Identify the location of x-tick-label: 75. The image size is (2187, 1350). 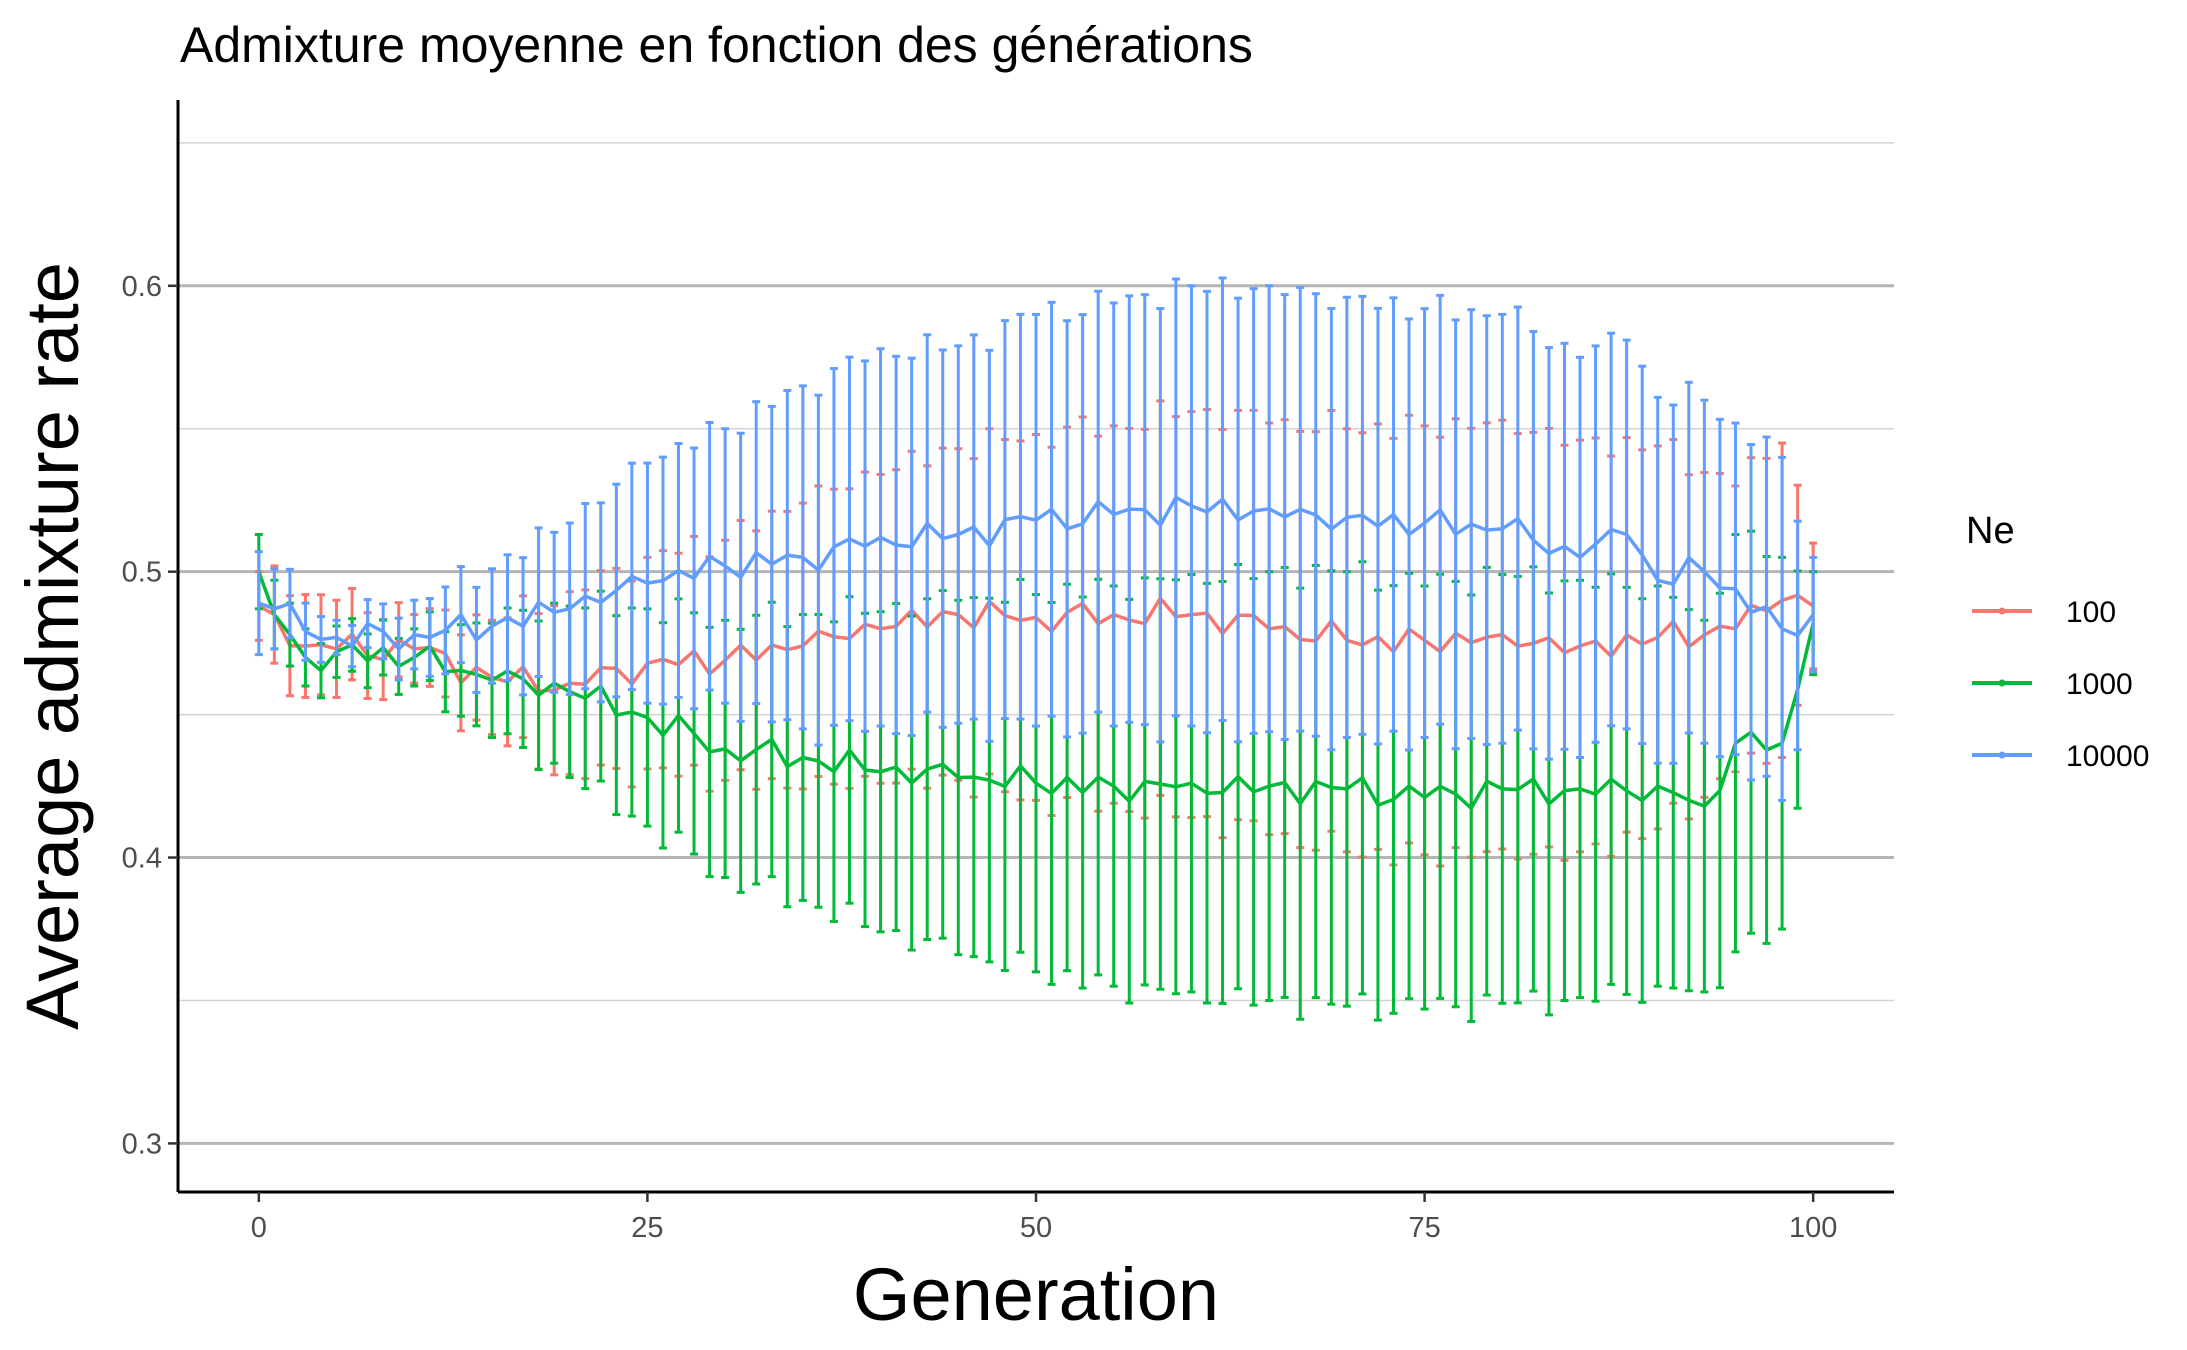
(1424, 1228).